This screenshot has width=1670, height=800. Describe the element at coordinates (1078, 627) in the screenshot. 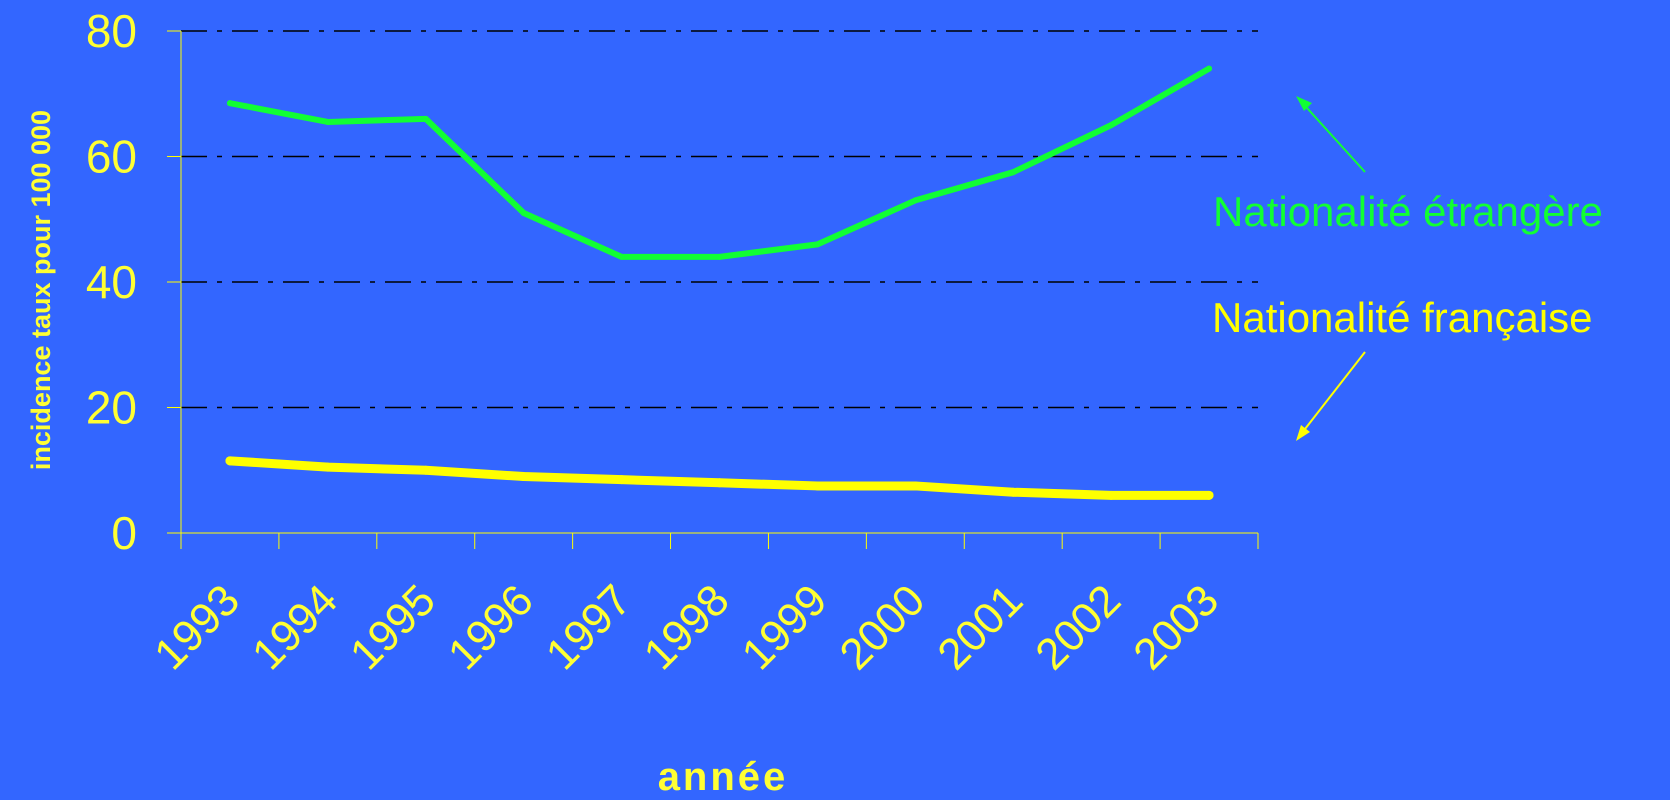

I see `x-tick-label-2002: 2002` at that location.